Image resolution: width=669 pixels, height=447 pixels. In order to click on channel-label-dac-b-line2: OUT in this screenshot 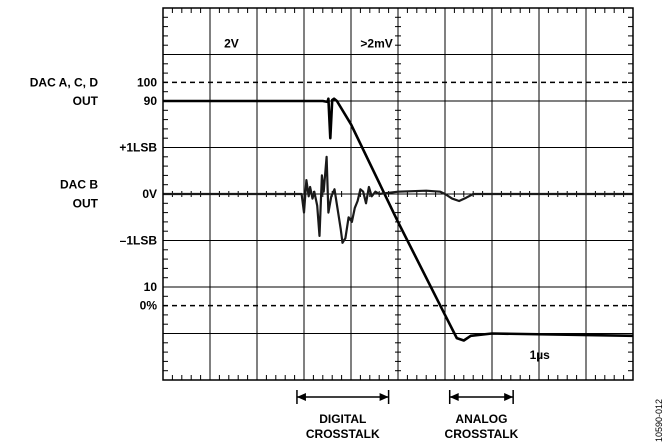, I will do `click(86, 203)`.